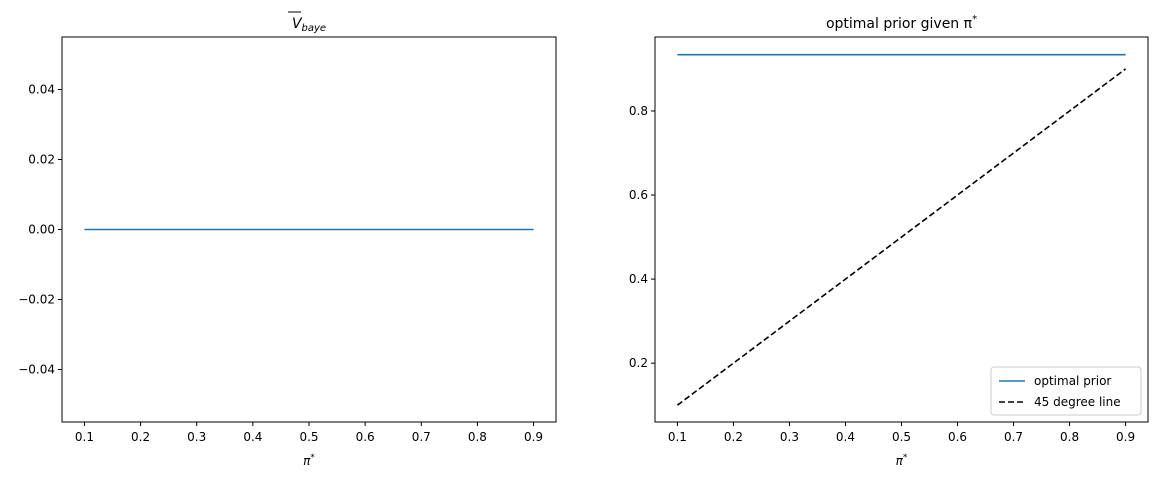 The height and width of the screenshot is (480, 1157). Describe the element at coordinates (309, 25) in the screenshot. I see `chart-title: Vbaye` at that location.